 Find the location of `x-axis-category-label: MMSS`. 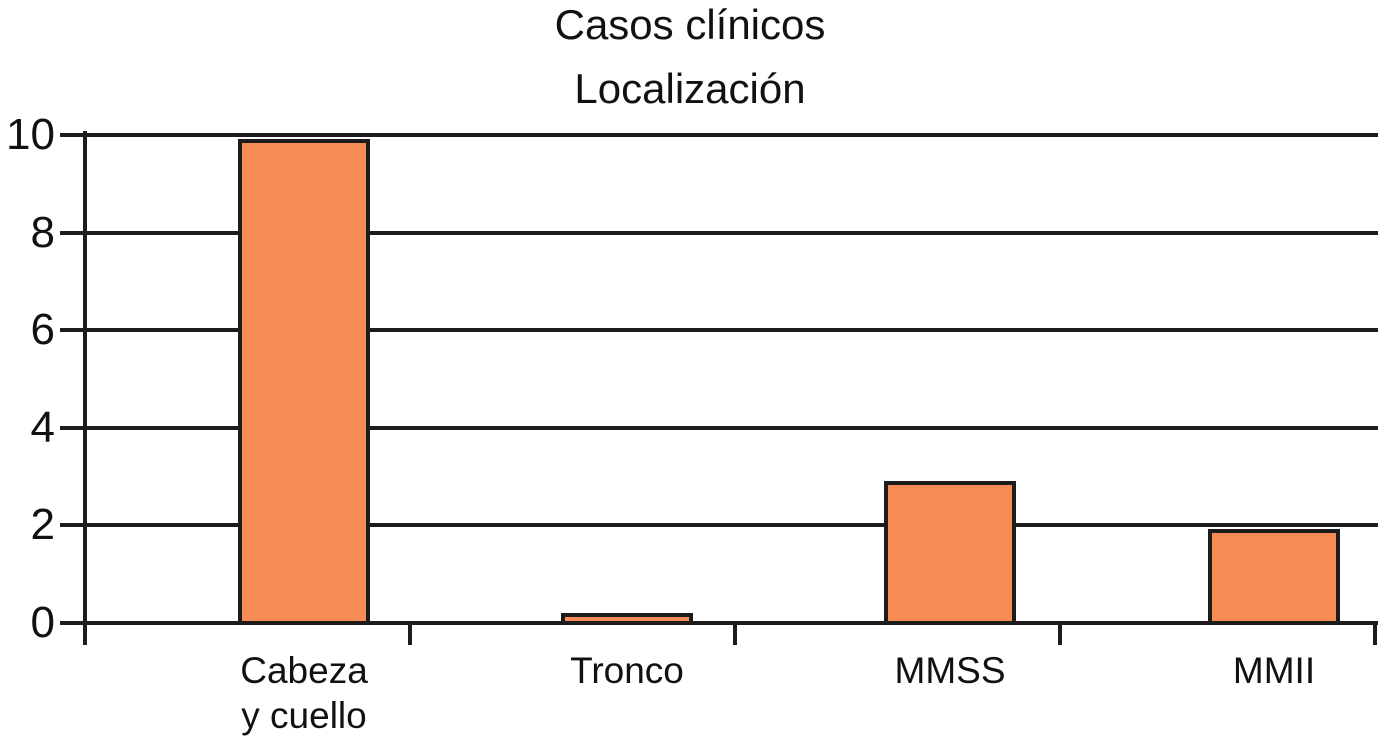

x-axis-category-label: MMSS is located at coordinates (950, 670).